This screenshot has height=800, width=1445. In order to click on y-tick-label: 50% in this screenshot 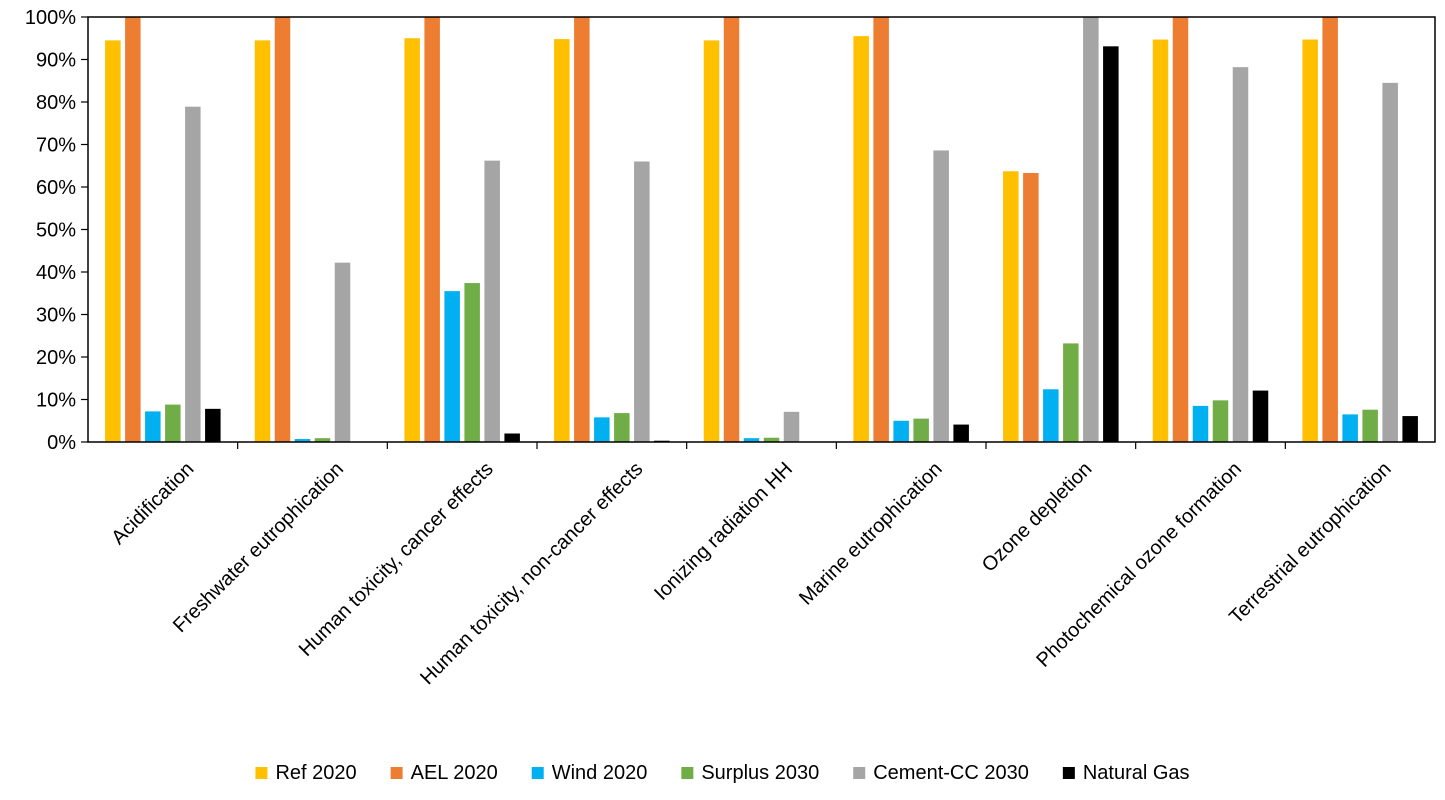, I will do `click(56, 231)`.